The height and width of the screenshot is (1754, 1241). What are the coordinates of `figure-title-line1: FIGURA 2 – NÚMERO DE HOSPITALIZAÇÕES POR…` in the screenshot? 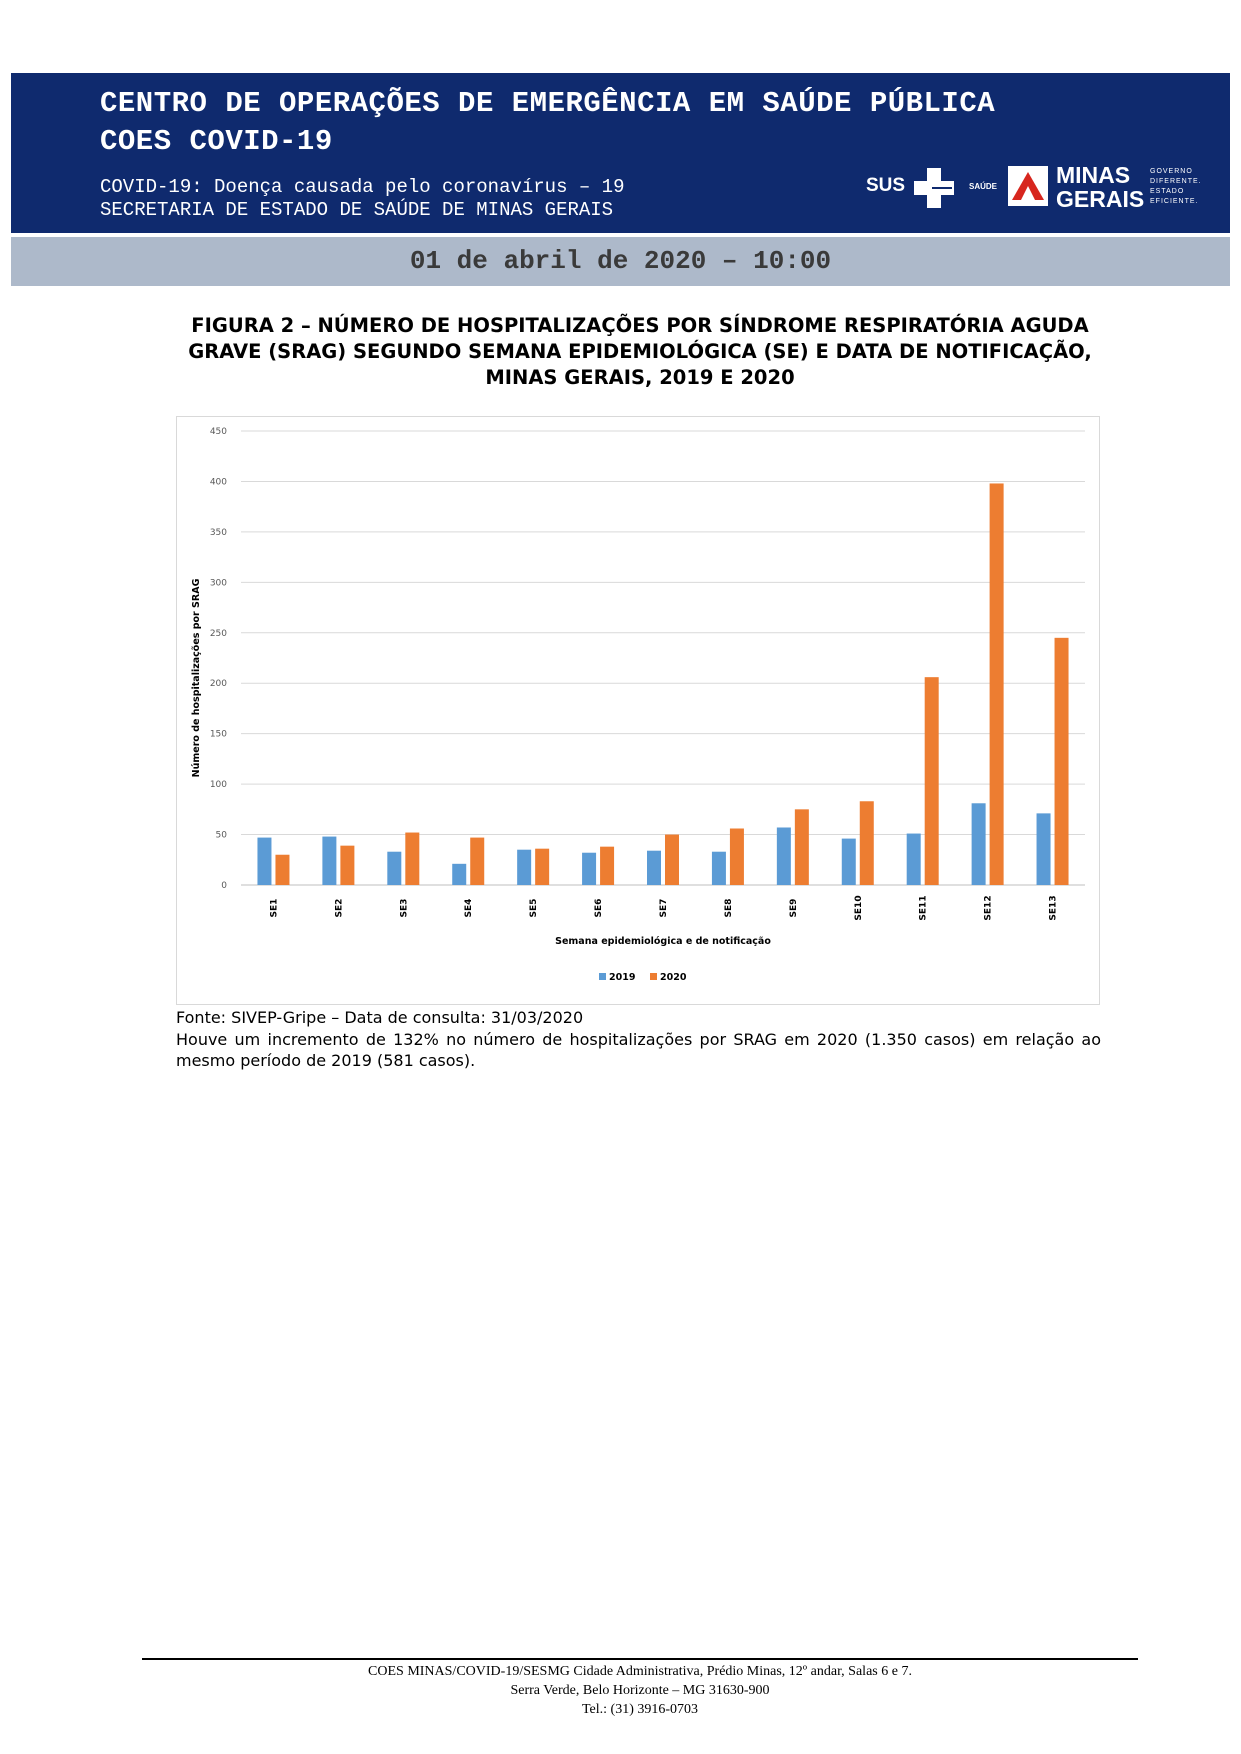 It's located at (640, 325).